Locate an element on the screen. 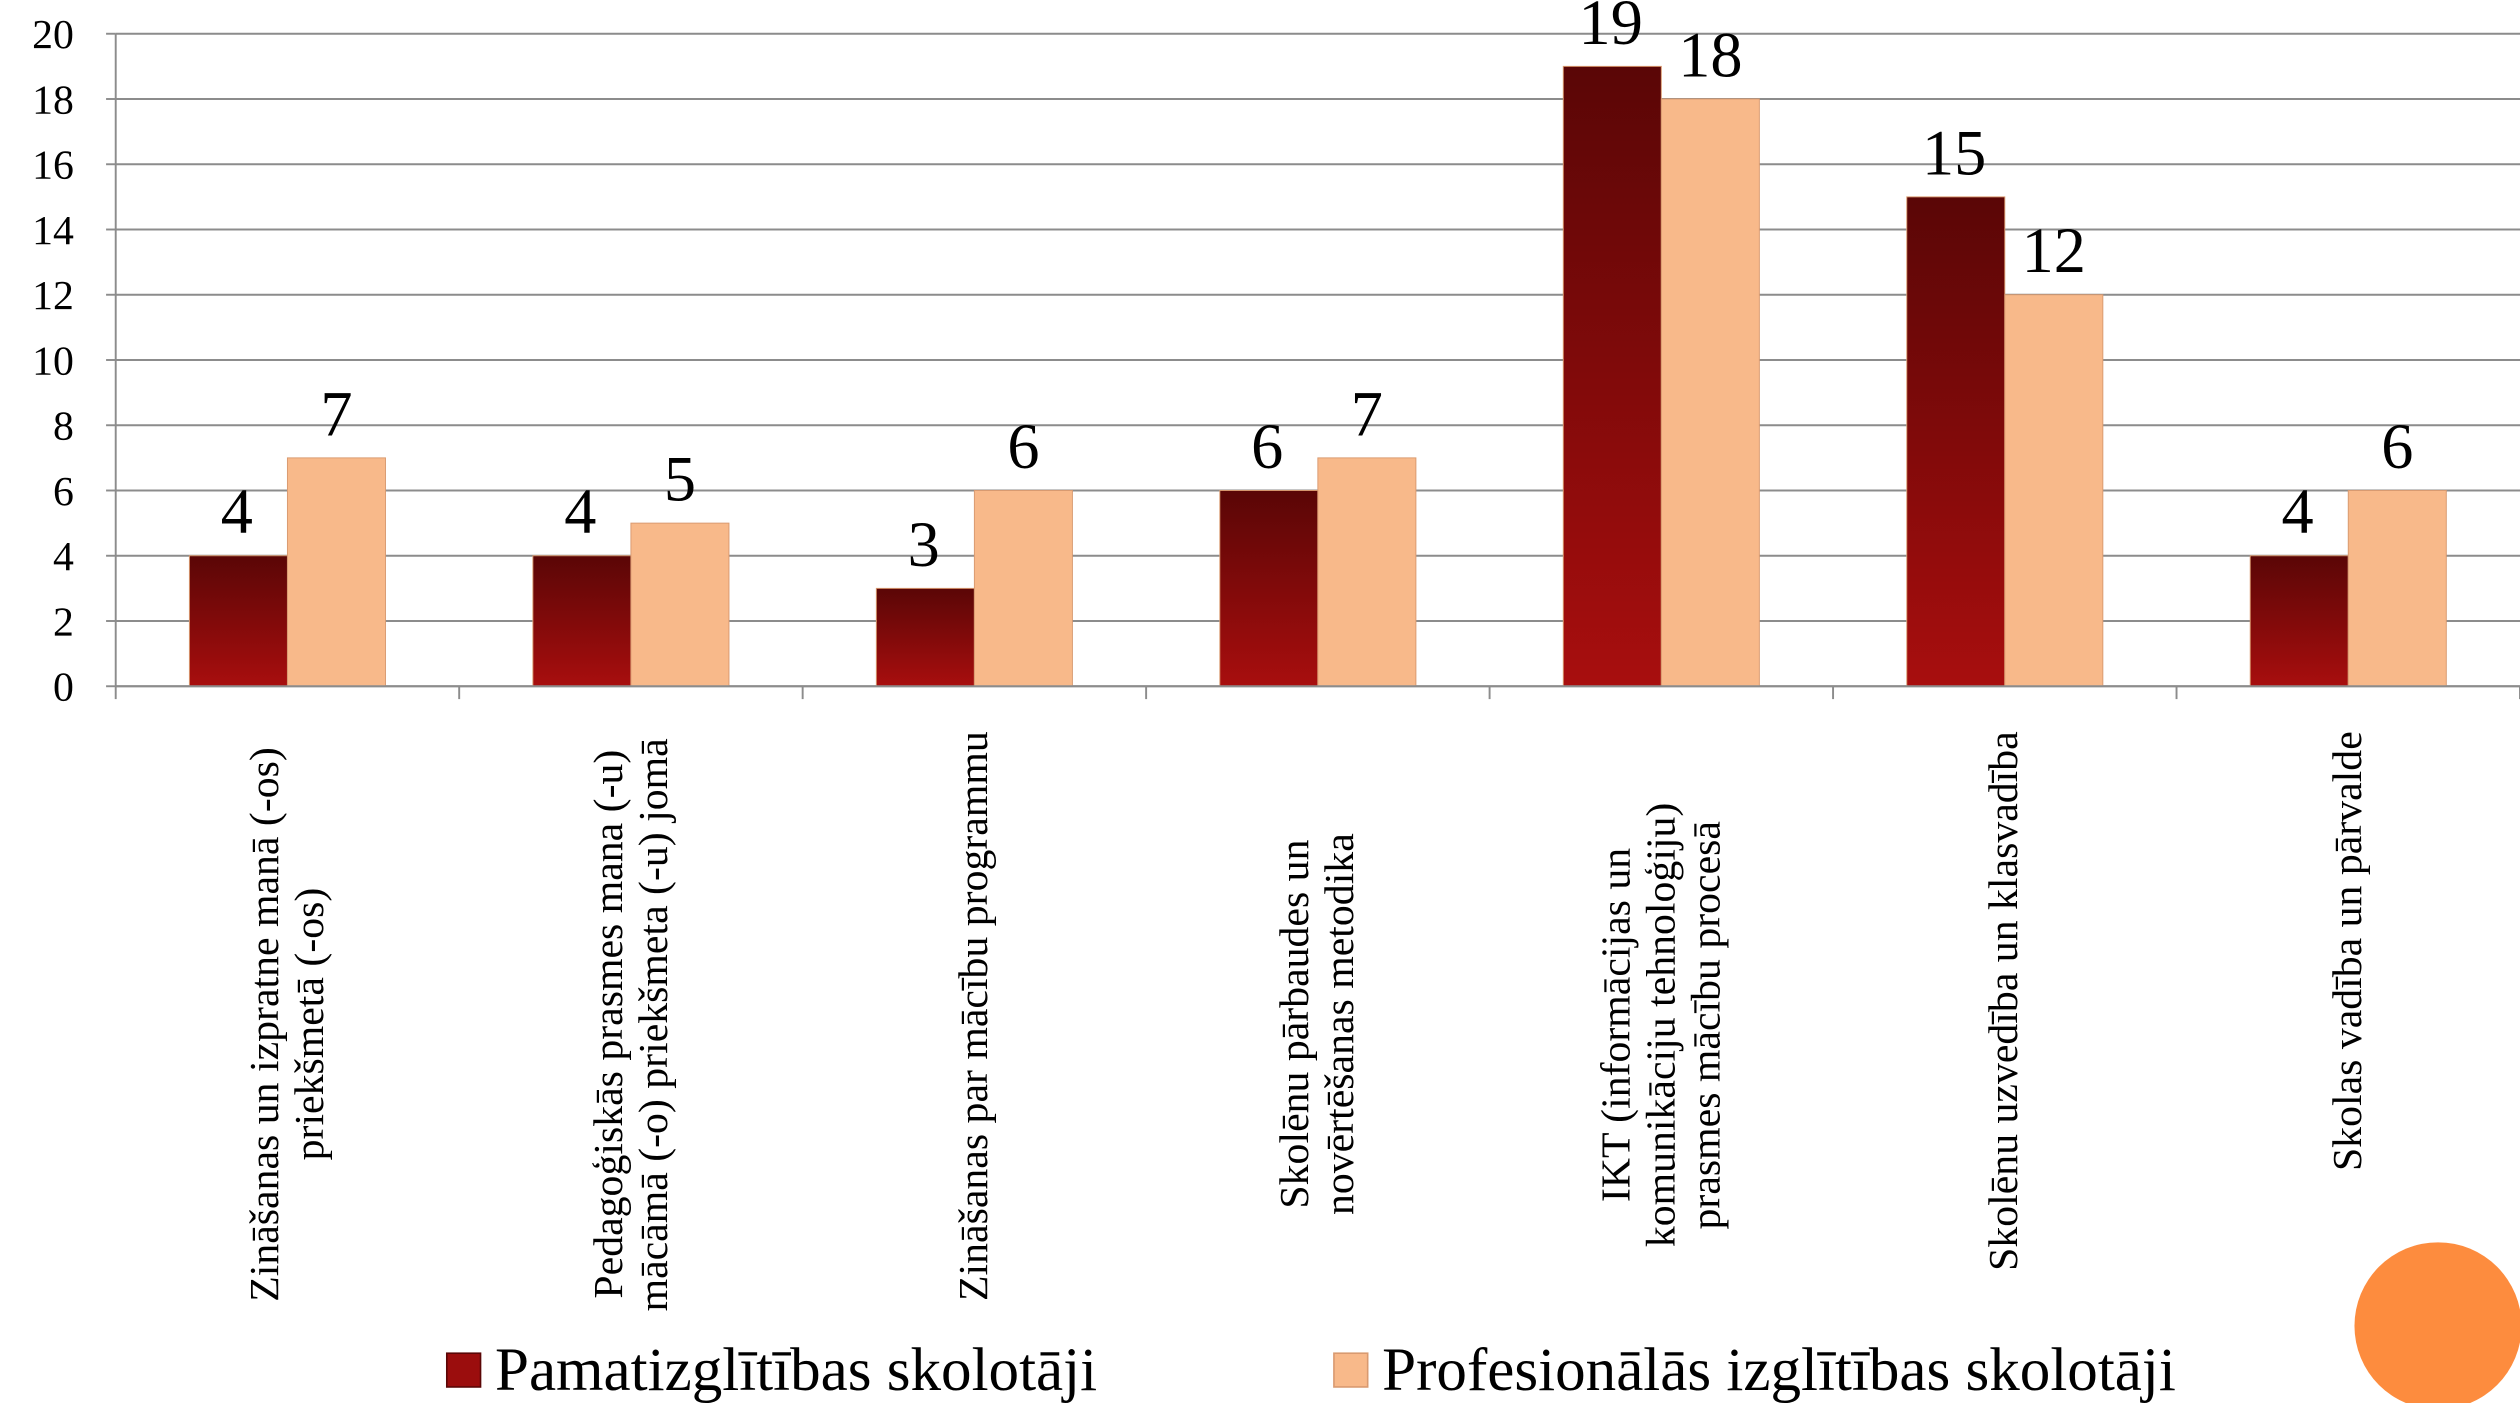 Image resolution: width=2520 pixels, height=1403 pixels. y-tick-label: 16 is located at coordinates (53, 166).